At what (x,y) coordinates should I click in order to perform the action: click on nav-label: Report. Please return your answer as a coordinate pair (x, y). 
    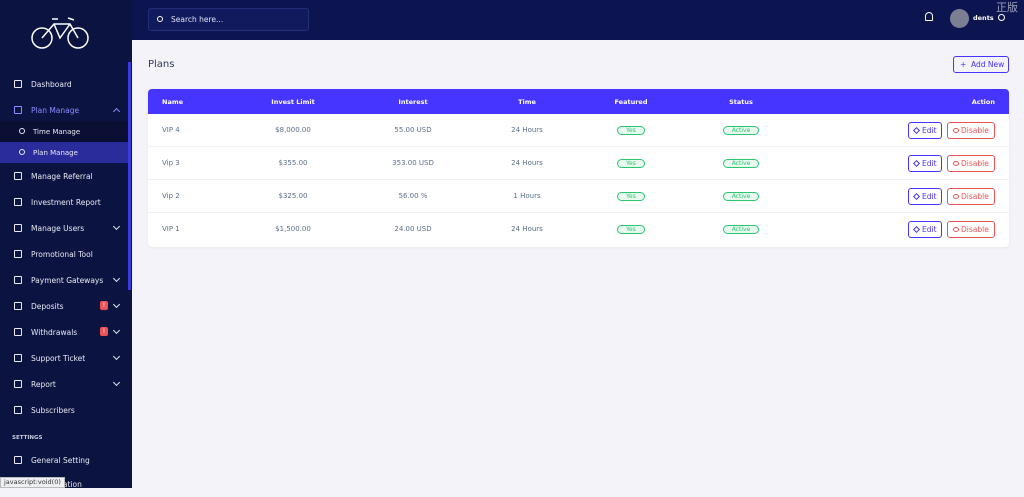
    Looking at the image, I should click on (43, 384).